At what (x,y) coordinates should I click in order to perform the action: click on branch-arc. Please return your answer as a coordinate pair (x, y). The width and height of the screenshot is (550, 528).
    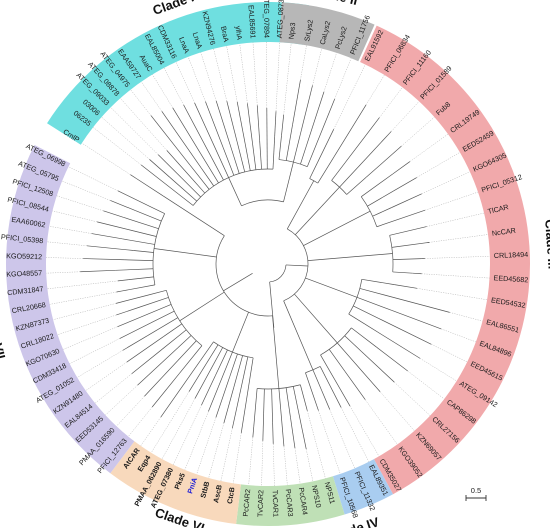
    Looking at the image, I should click on (339, 187).